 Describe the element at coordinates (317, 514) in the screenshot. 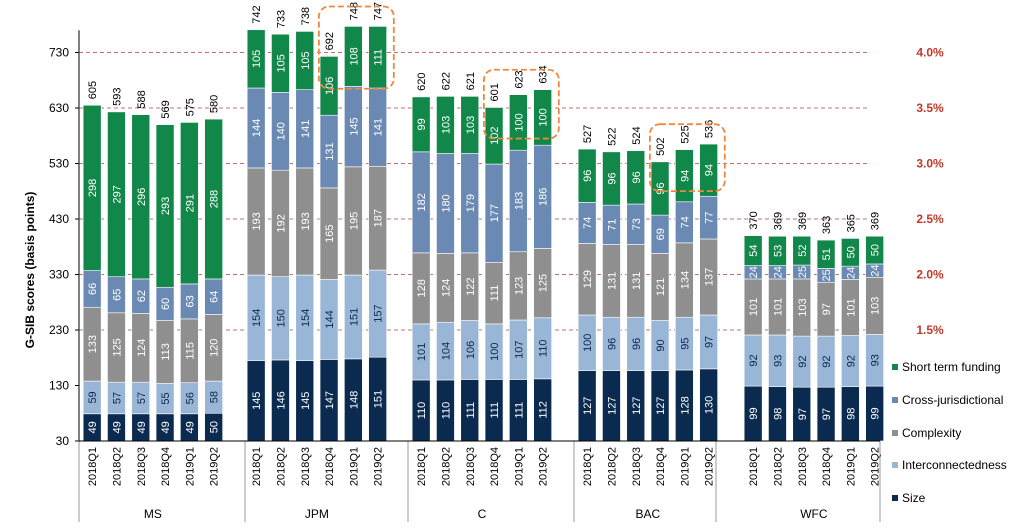

I see `bank-label: JPM` at that location.